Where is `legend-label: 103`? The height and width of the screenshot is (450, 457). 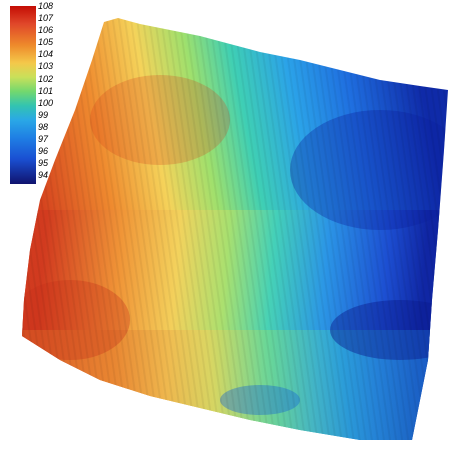 legend-label: 103 is located at coordinates (46, 66).